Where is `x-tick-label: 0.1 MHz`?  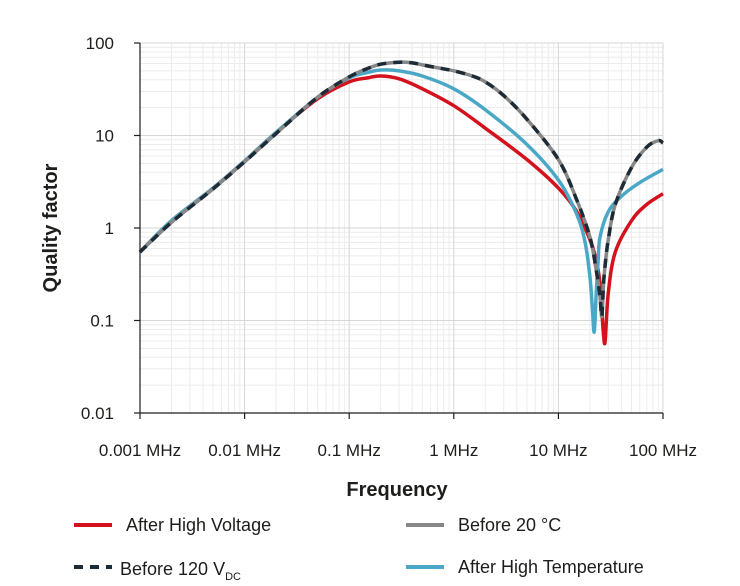
x-tick-label: 0.1 MHz is located at coordinates (349, 450).